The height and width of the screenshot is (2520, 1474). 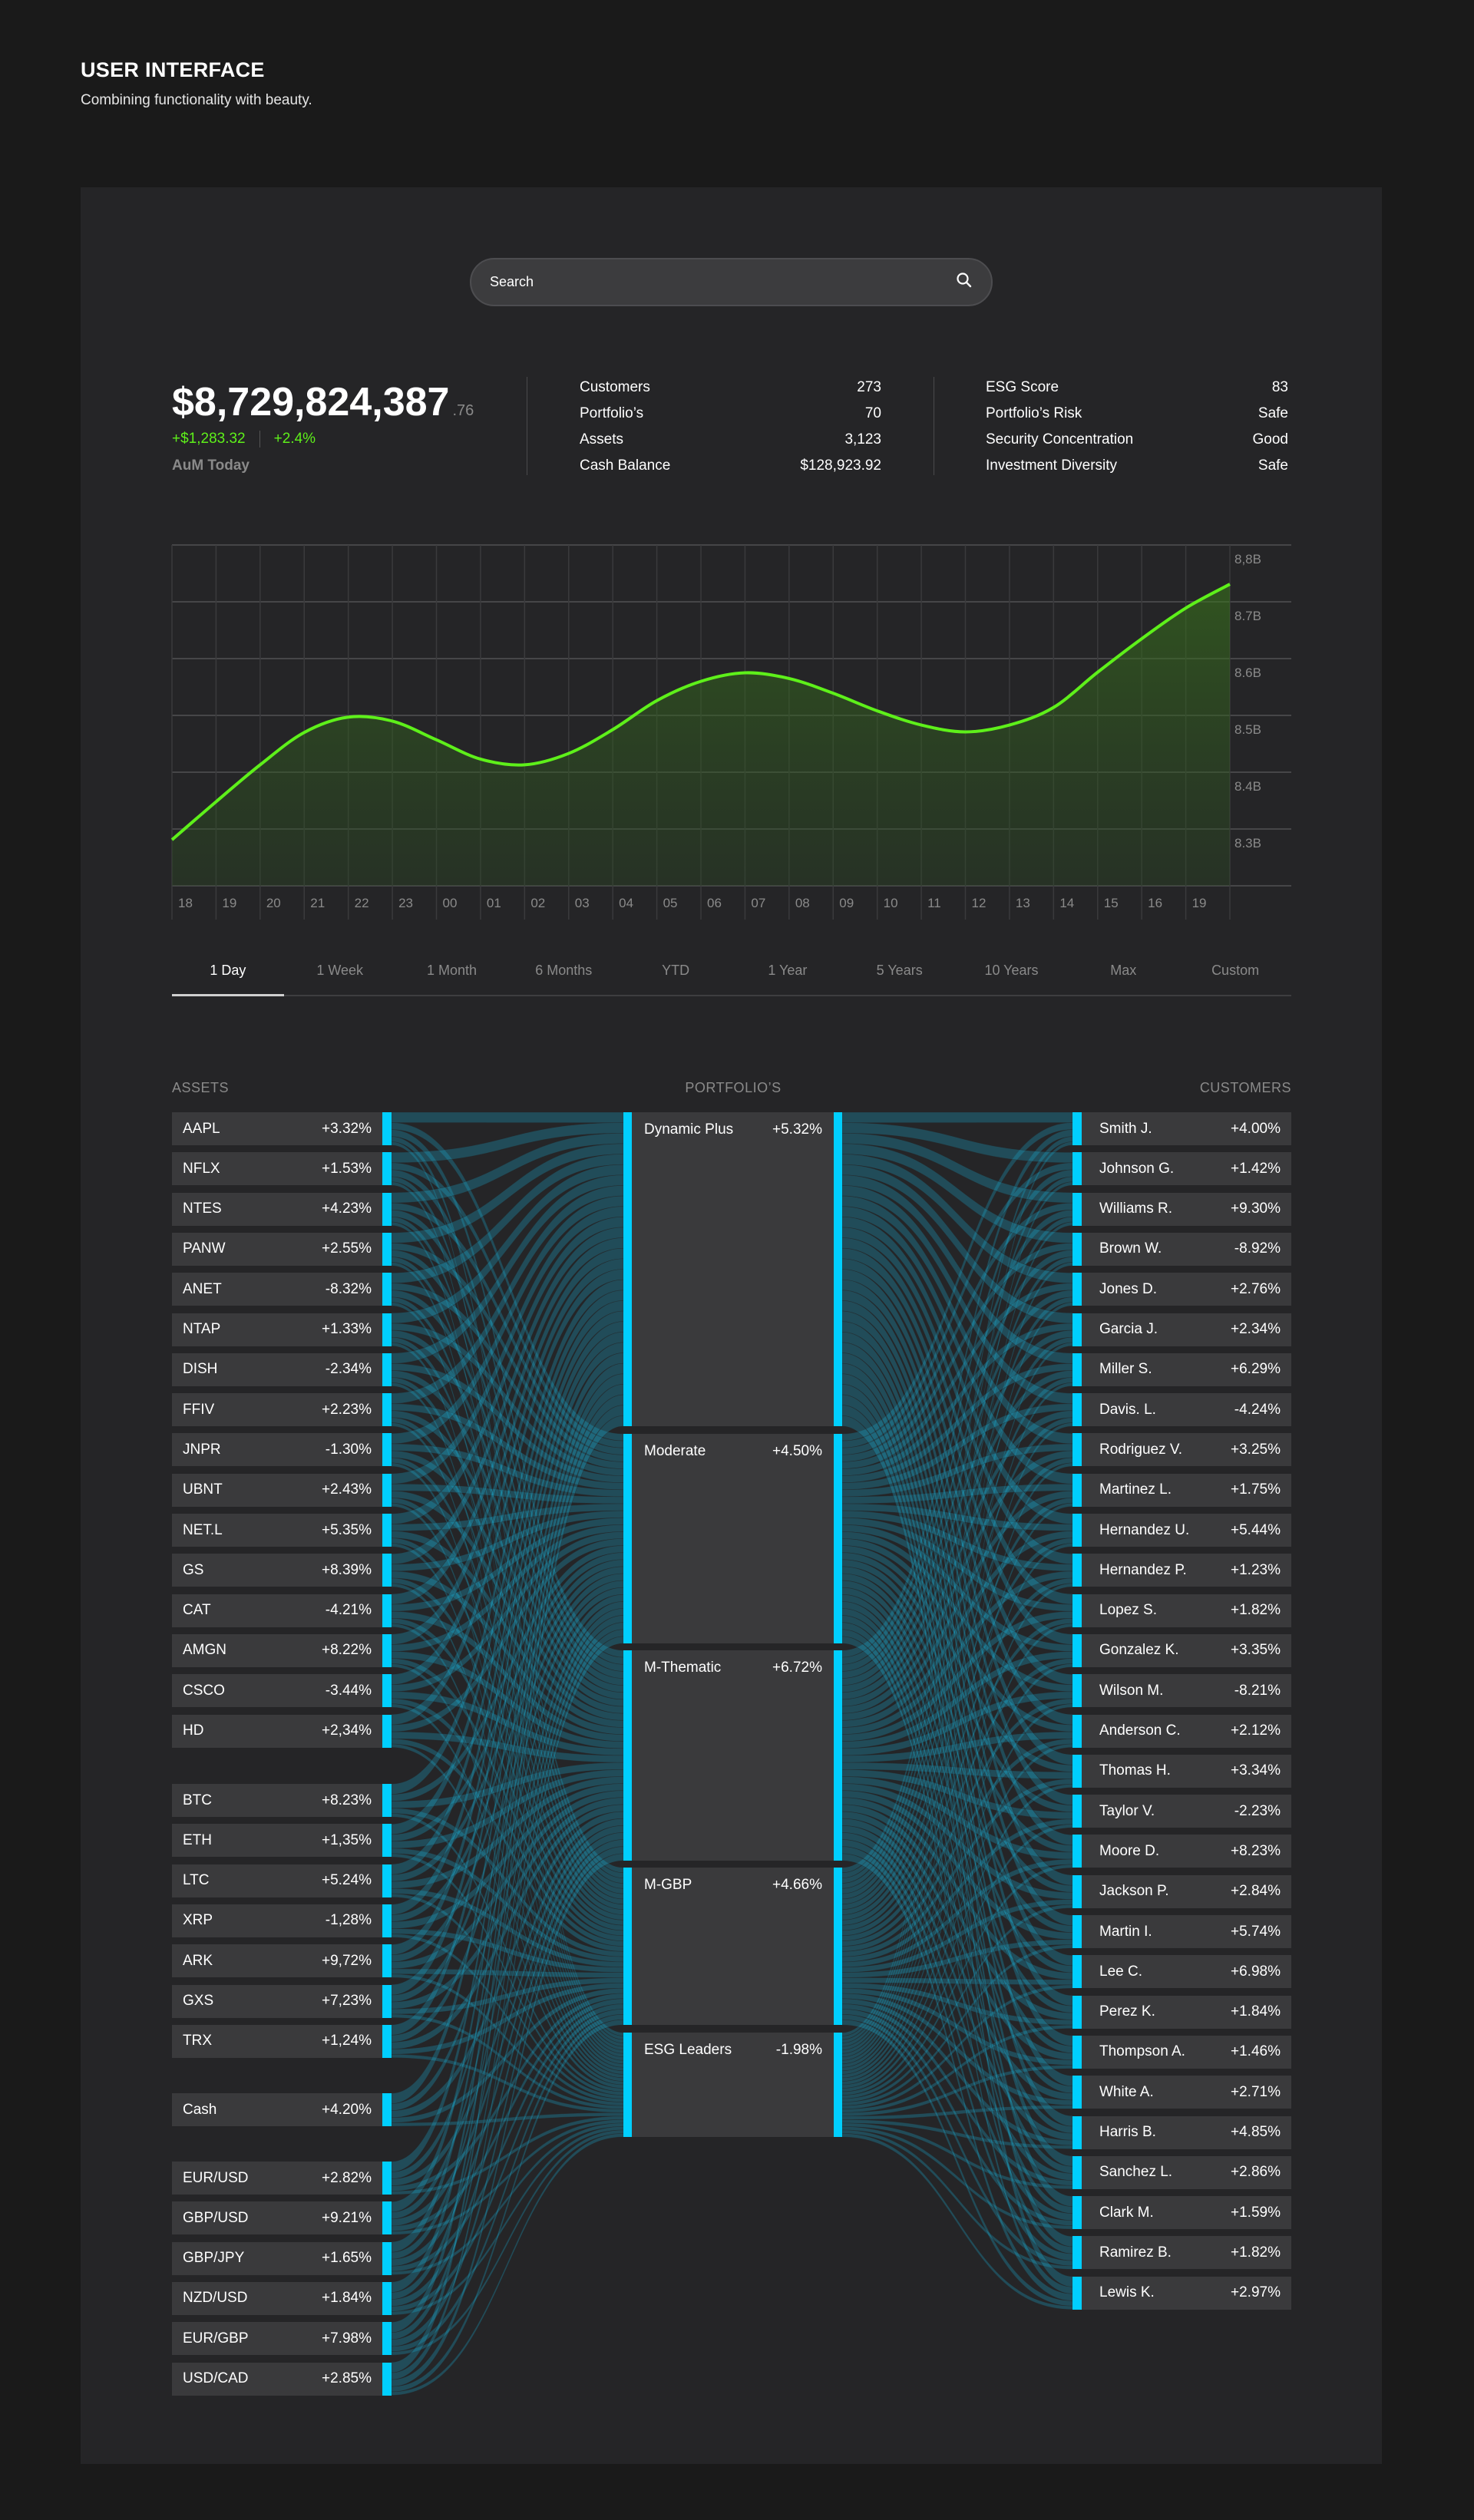 I want to click on customer-row: Gonzalez K. +3.35%, so click(x=1181, y=1650).